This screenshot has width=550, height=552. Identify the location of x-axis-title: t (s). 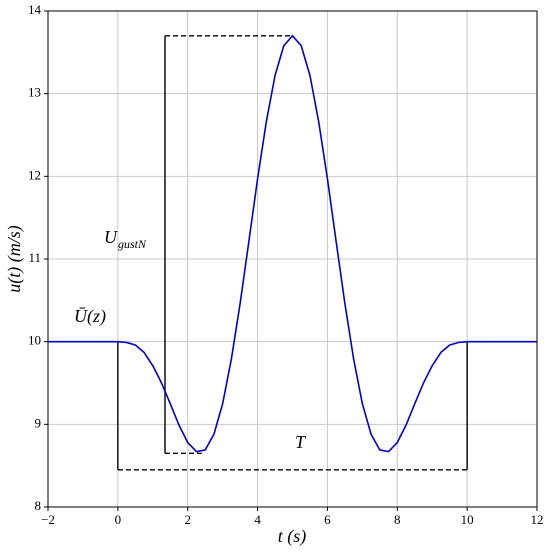
(292, 536).